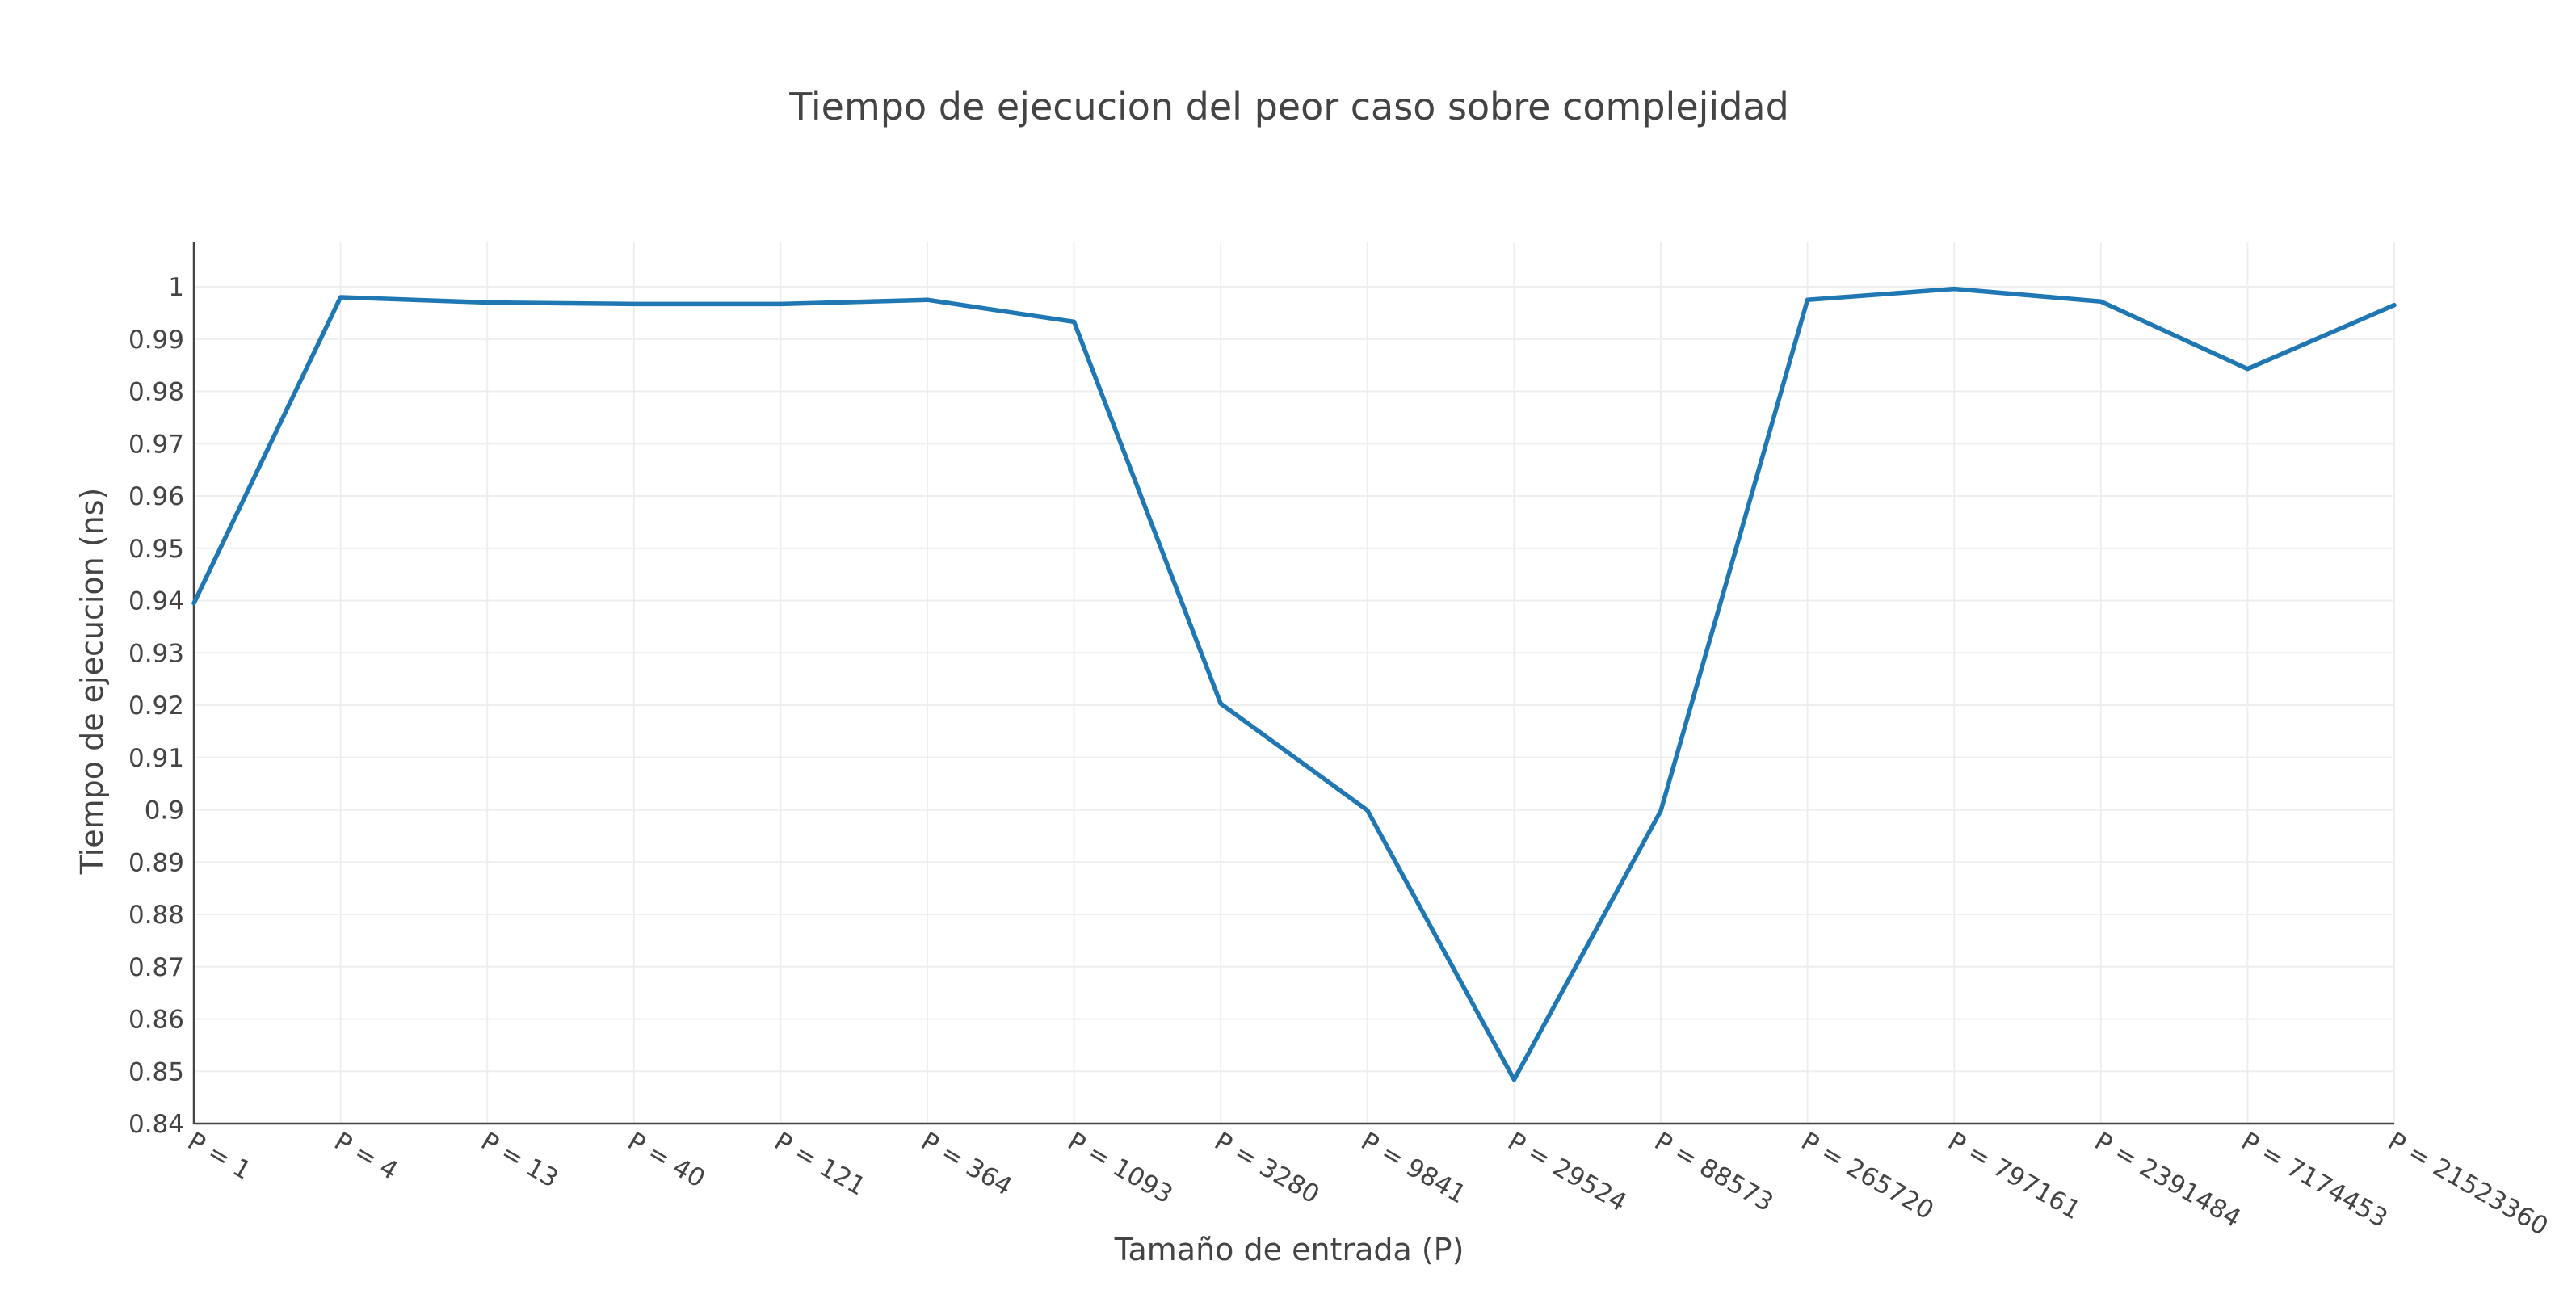 The width and height of the screenshot is (2576, 1311). What do you see at coordinates (1266, 1168) in the screenshot?
I see `x-tick-label: P = 3280` at bounding box center [1266, 1168].